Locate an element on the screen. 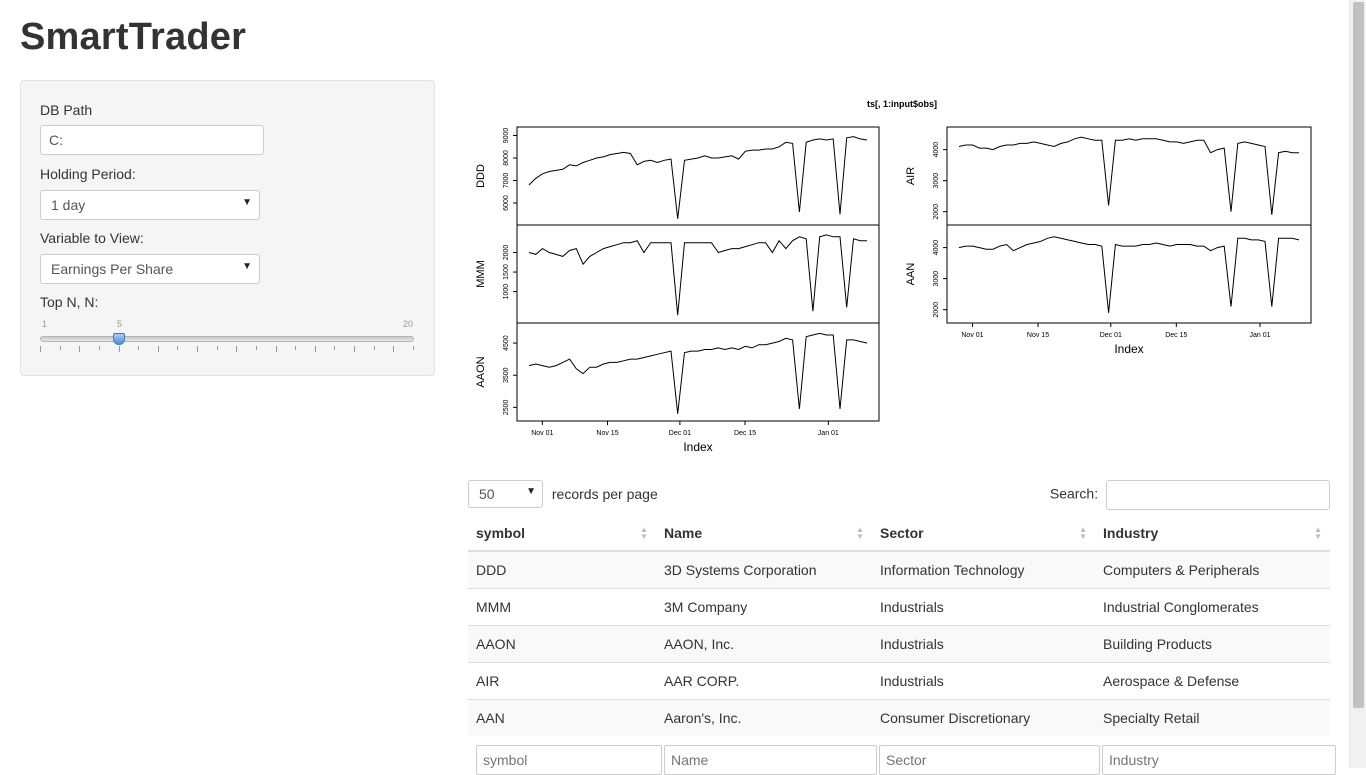 The image size is (1366, 775). y-axis-label: AAON is located at coordinates (481, 371).